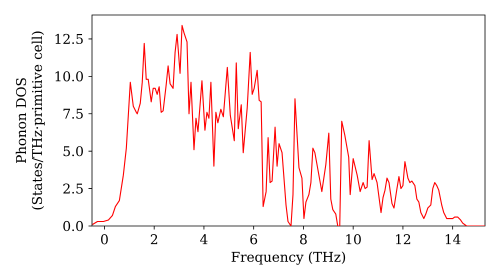 The image size is (500, 280). I want to click on x-axis-title: Frequency (THz), so click(289, 258).